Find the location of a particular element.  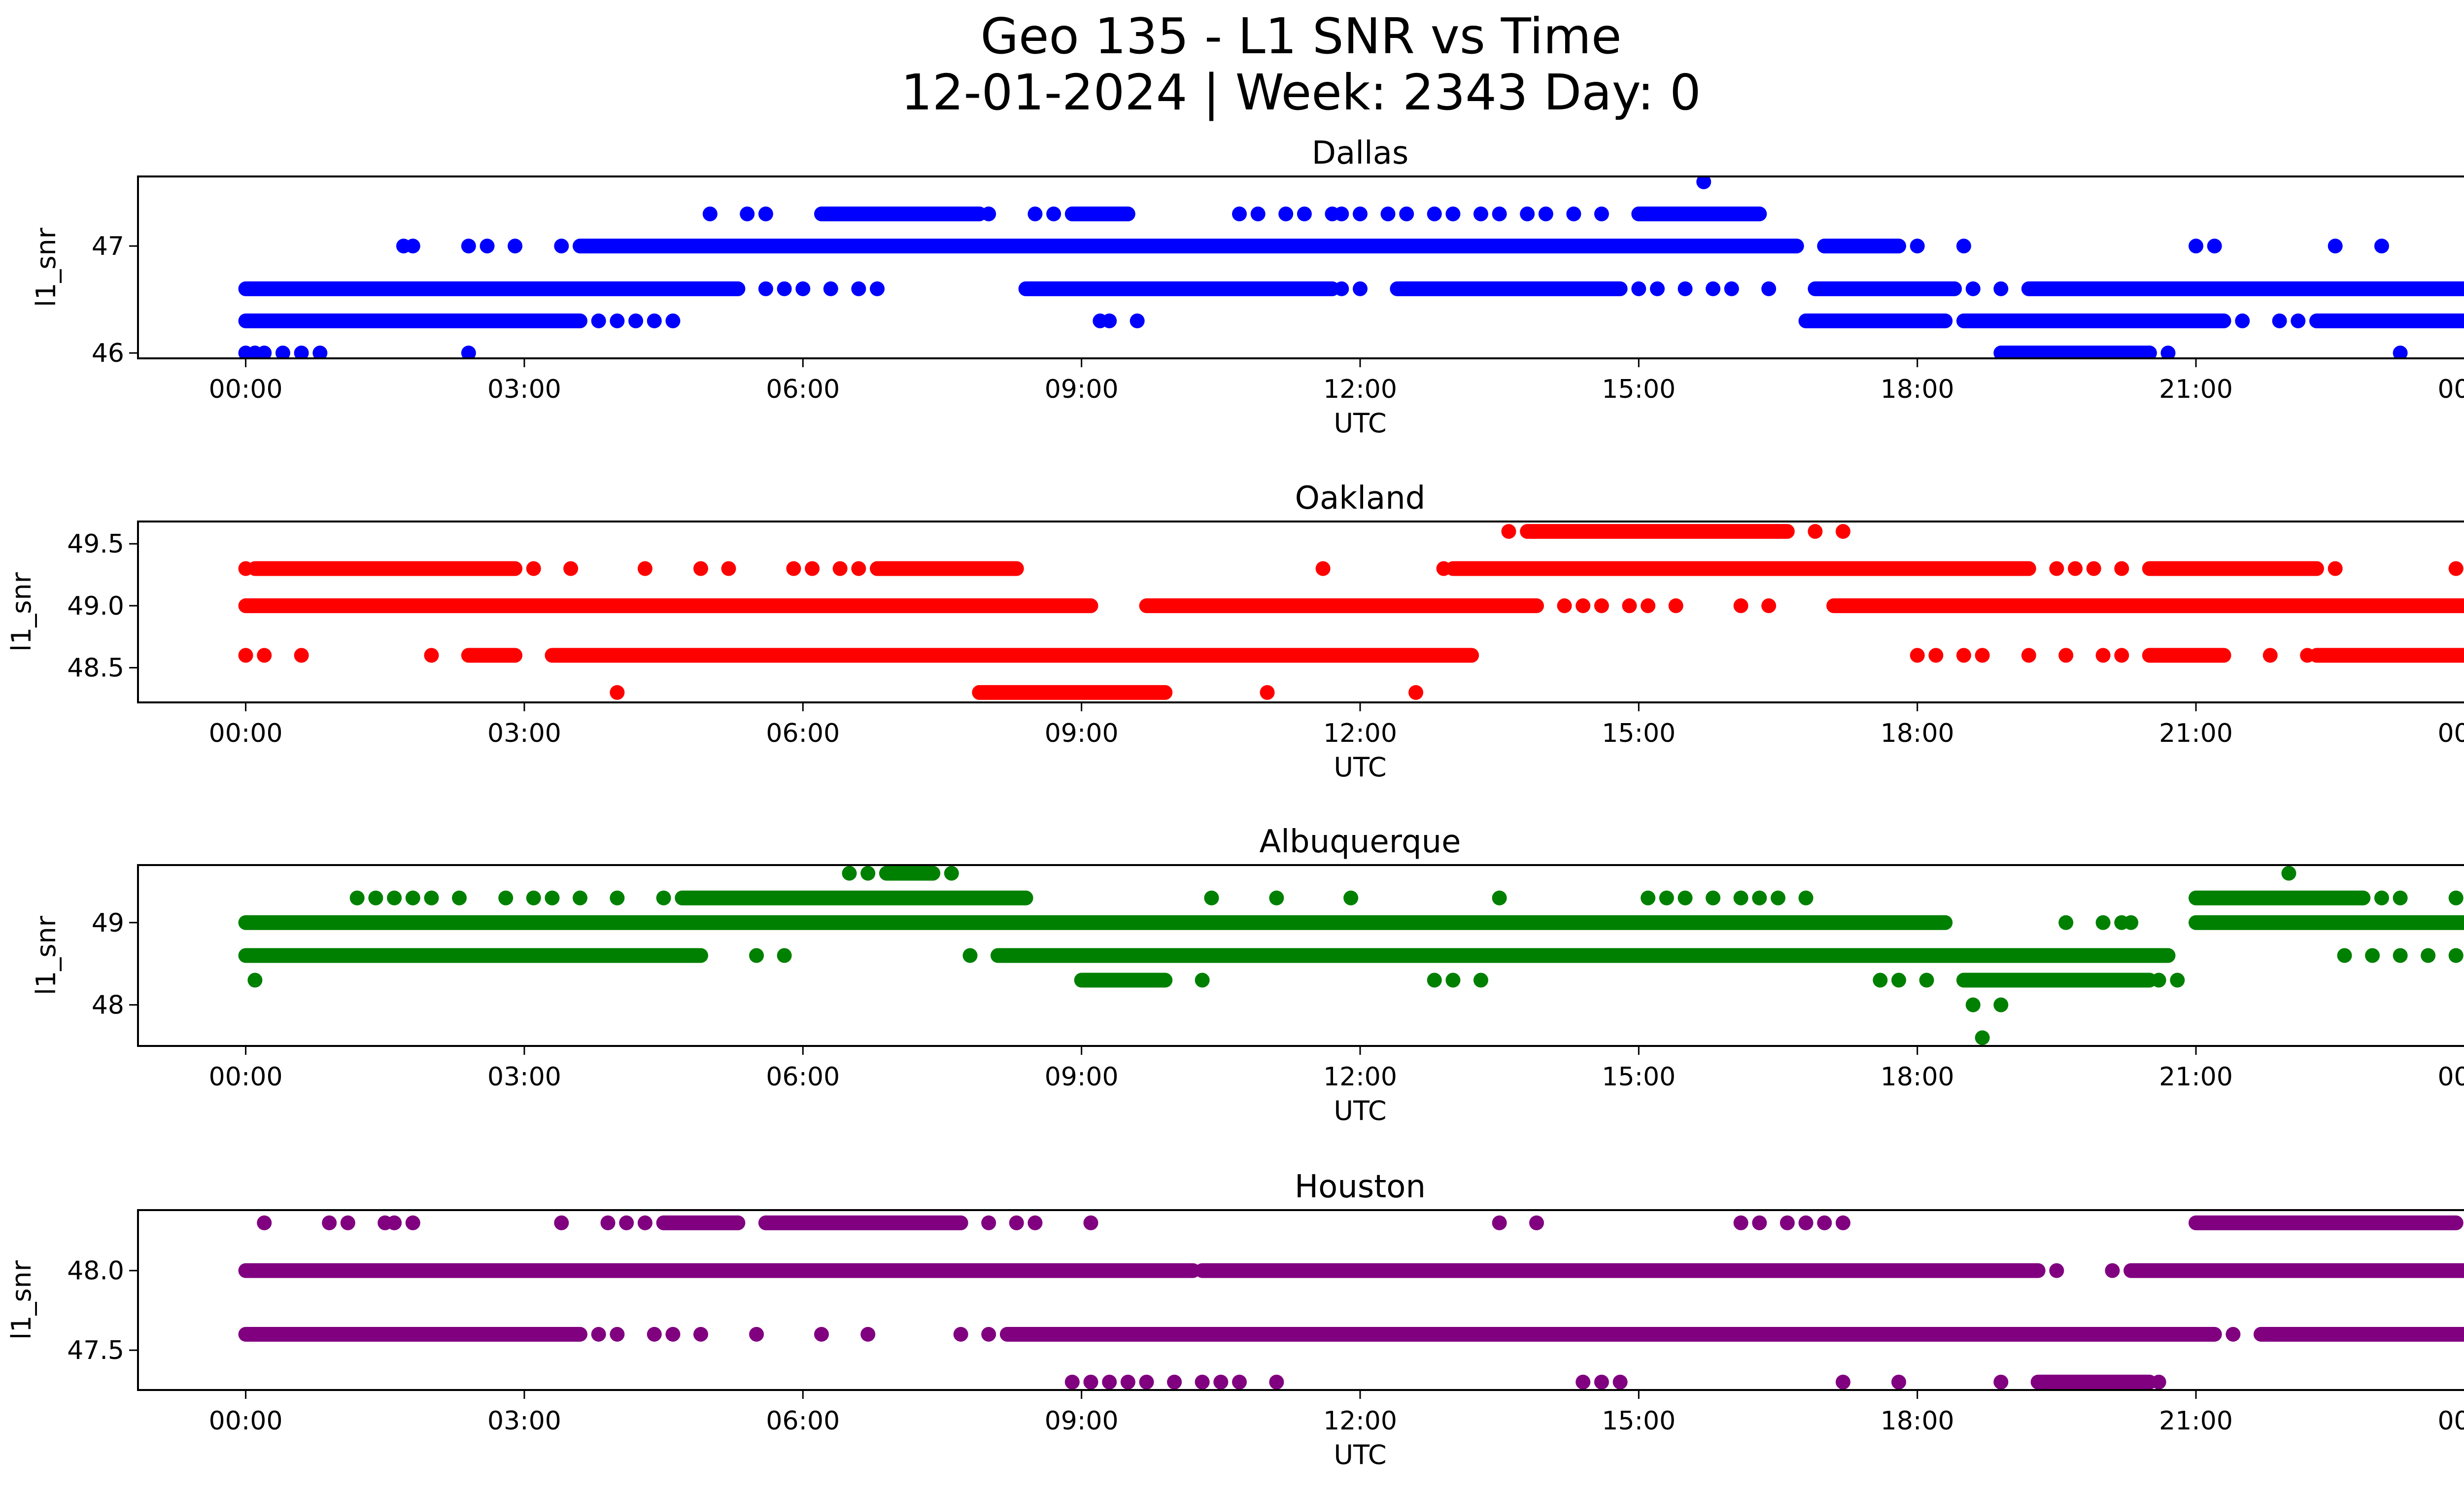

y-tick-label: 49.0 is located at coordinates (95, 606).